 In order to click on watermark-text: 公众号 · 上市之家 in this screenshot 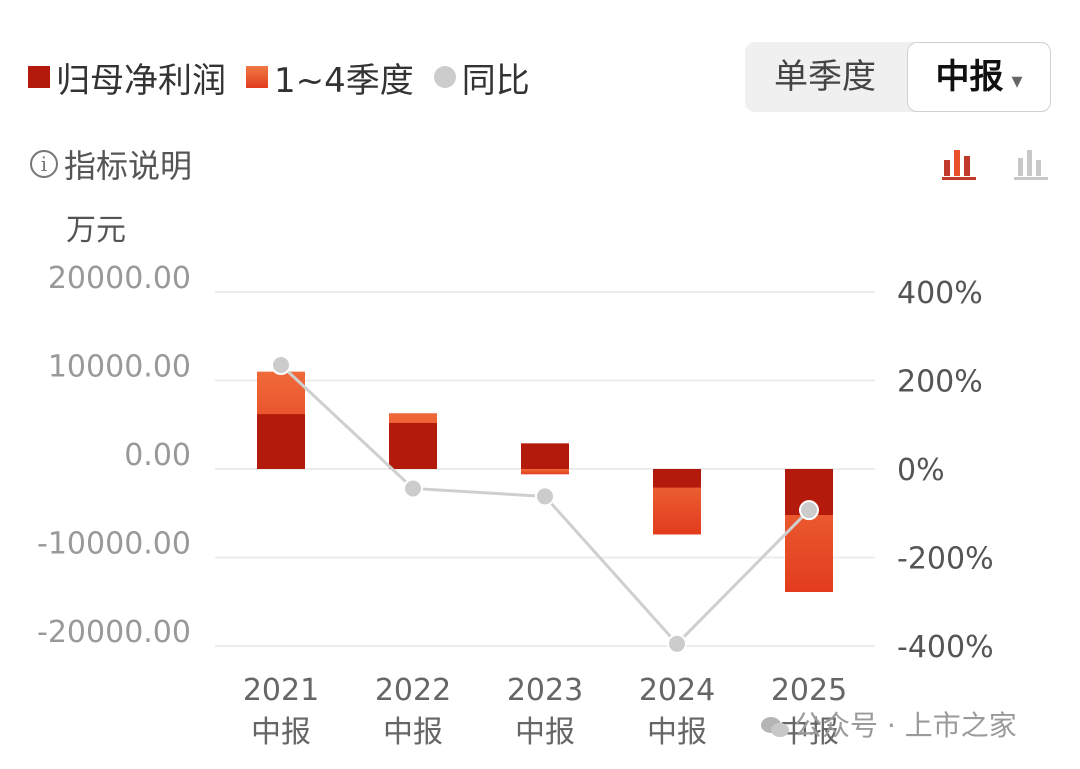, I will do `click(905, 725)`.